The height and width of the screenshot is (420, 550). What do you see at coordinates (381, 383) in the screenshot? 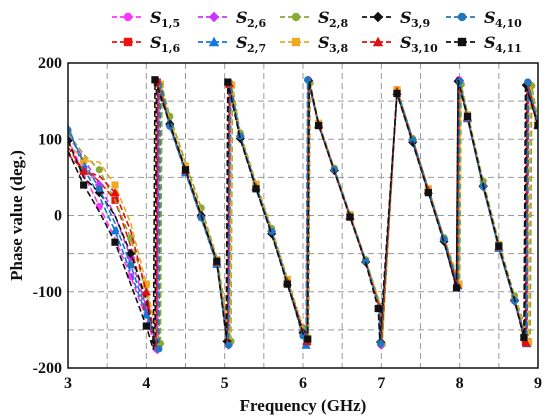
I see `x-tick-label: 7` at bounding box center [381, 383].